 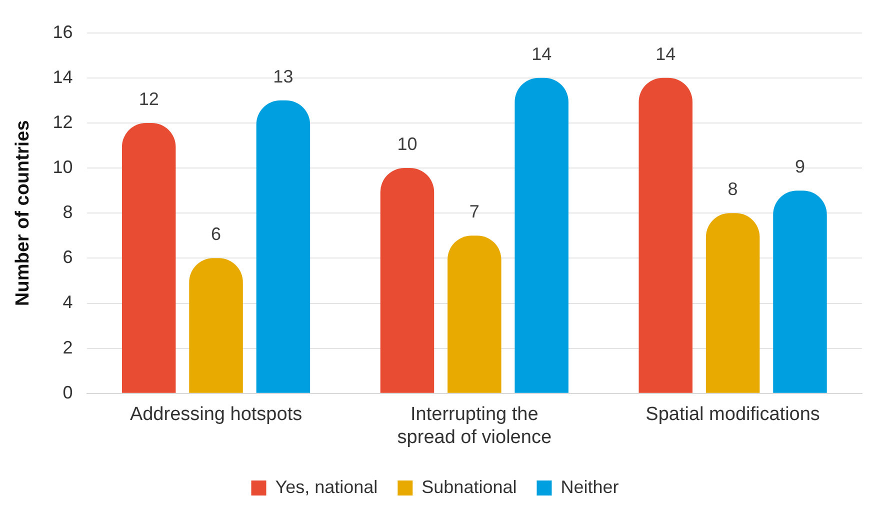 What do you see at coordinates (67, 302) in the screenshot?
I see `y-tick-label: 4` at bounding box center [67, 302].